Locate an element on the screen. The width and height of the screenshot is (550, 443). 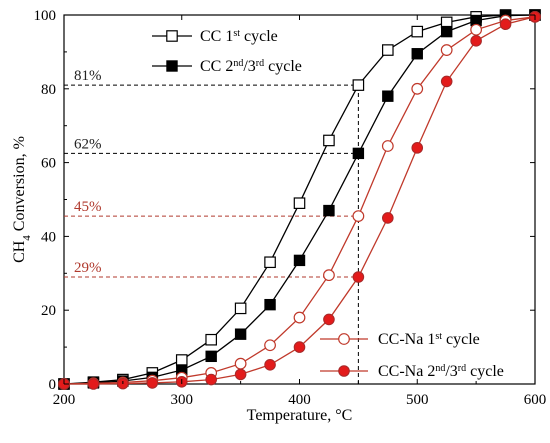
x-tick-label-2: 400 is located at coordinates (299, 400).